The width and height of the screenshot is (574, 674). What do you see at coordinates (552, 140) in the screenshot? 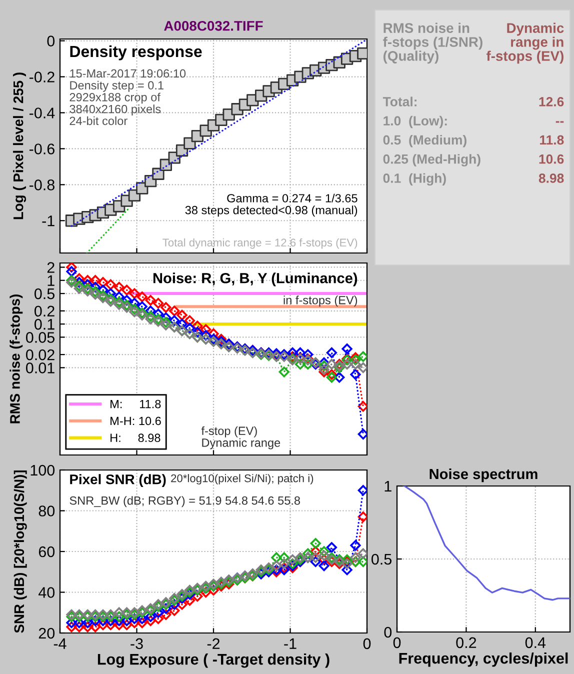
I see `text: 11.8` at bounding box center [552, 140].